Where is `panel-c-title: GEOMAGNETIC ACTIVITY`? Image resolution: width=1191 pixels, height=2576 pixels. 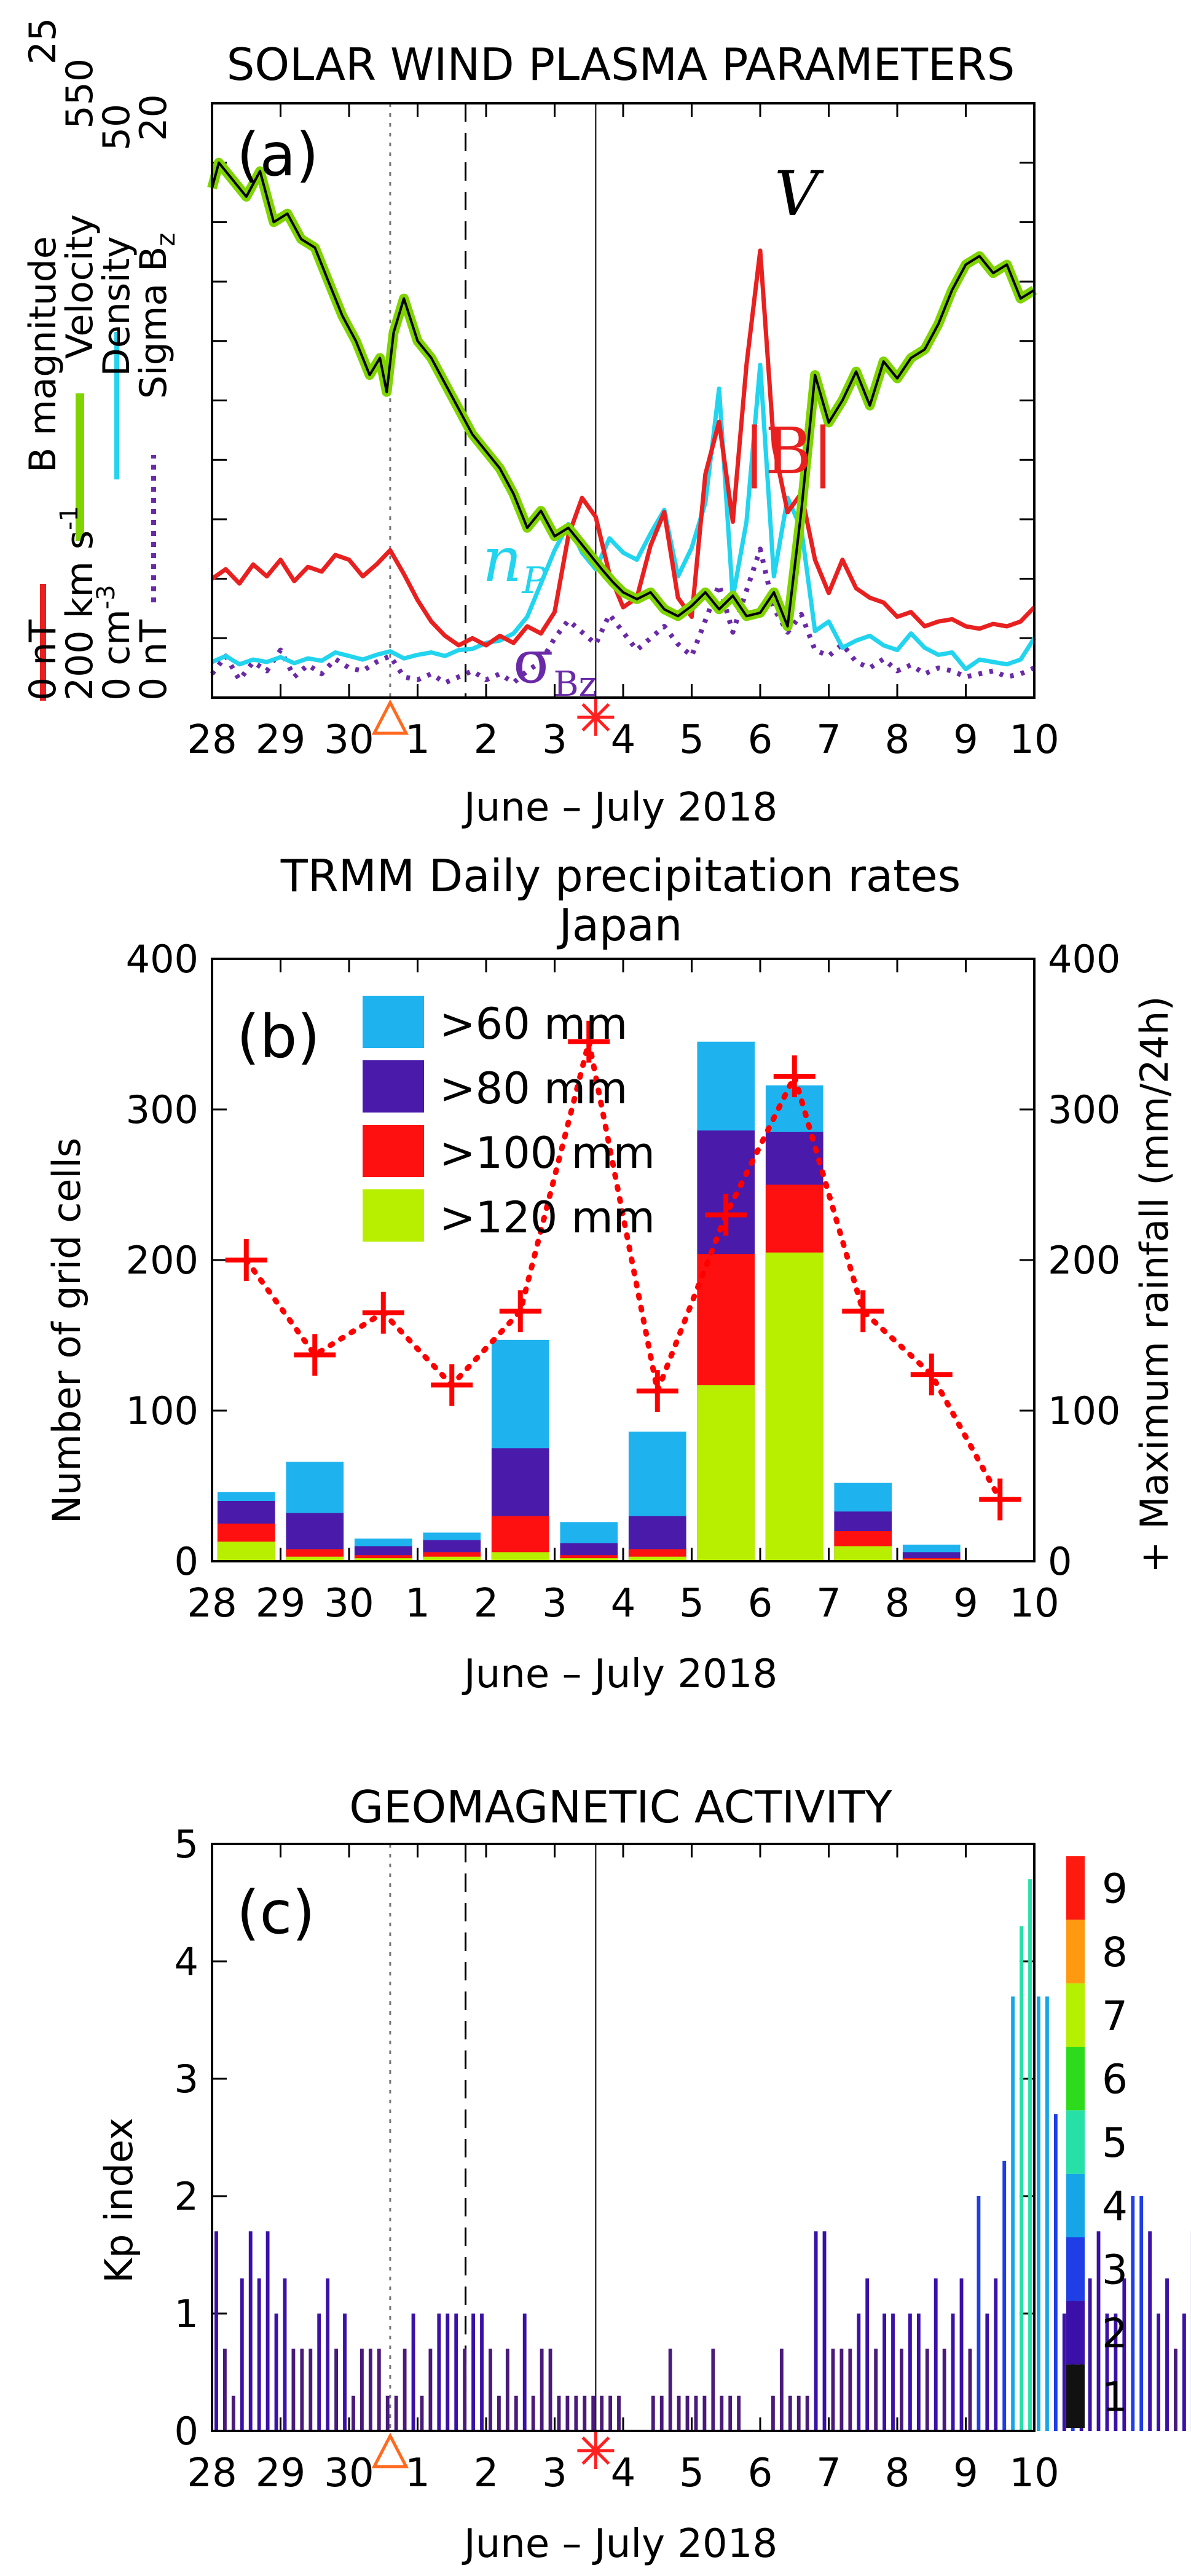
panel-c-title: GEOMAGNETIC ACTIVITY is located at coordinates (621, 1807).